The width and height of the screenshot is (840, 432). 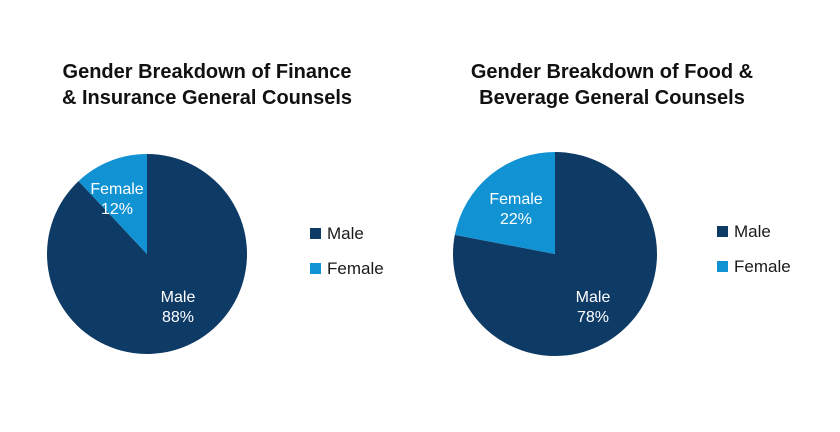 I want to click on slice-value-male: 78%, so click(x=593, y=317).